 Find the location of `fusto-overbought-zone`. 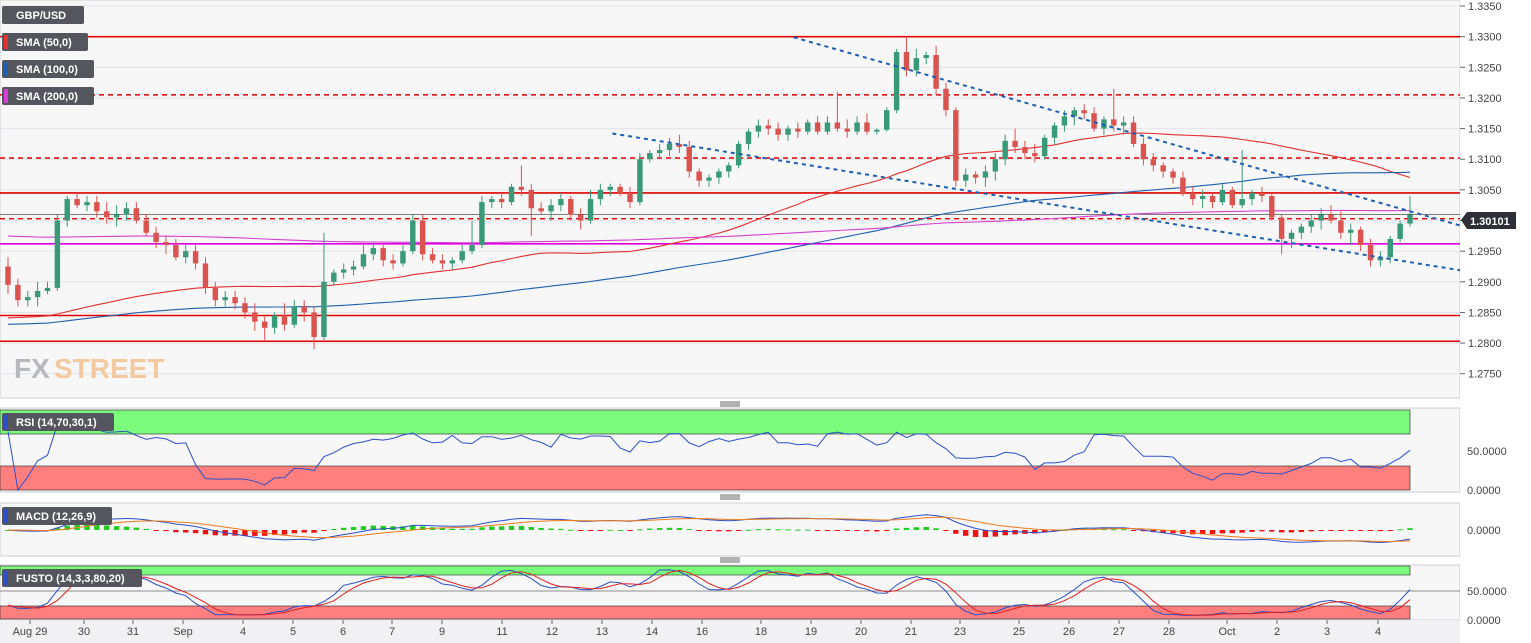

fusto-overbought-zone is located at coordinates (705, 570).